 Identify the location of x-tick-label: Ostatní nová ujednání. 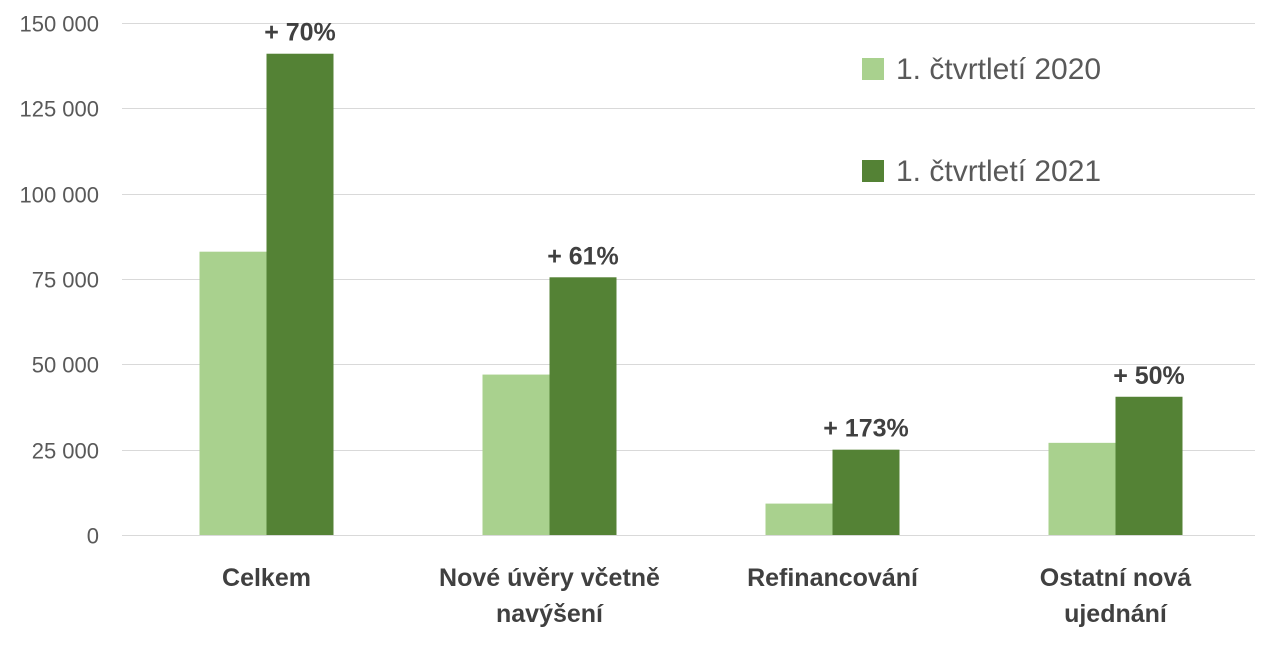
(1116, 596).